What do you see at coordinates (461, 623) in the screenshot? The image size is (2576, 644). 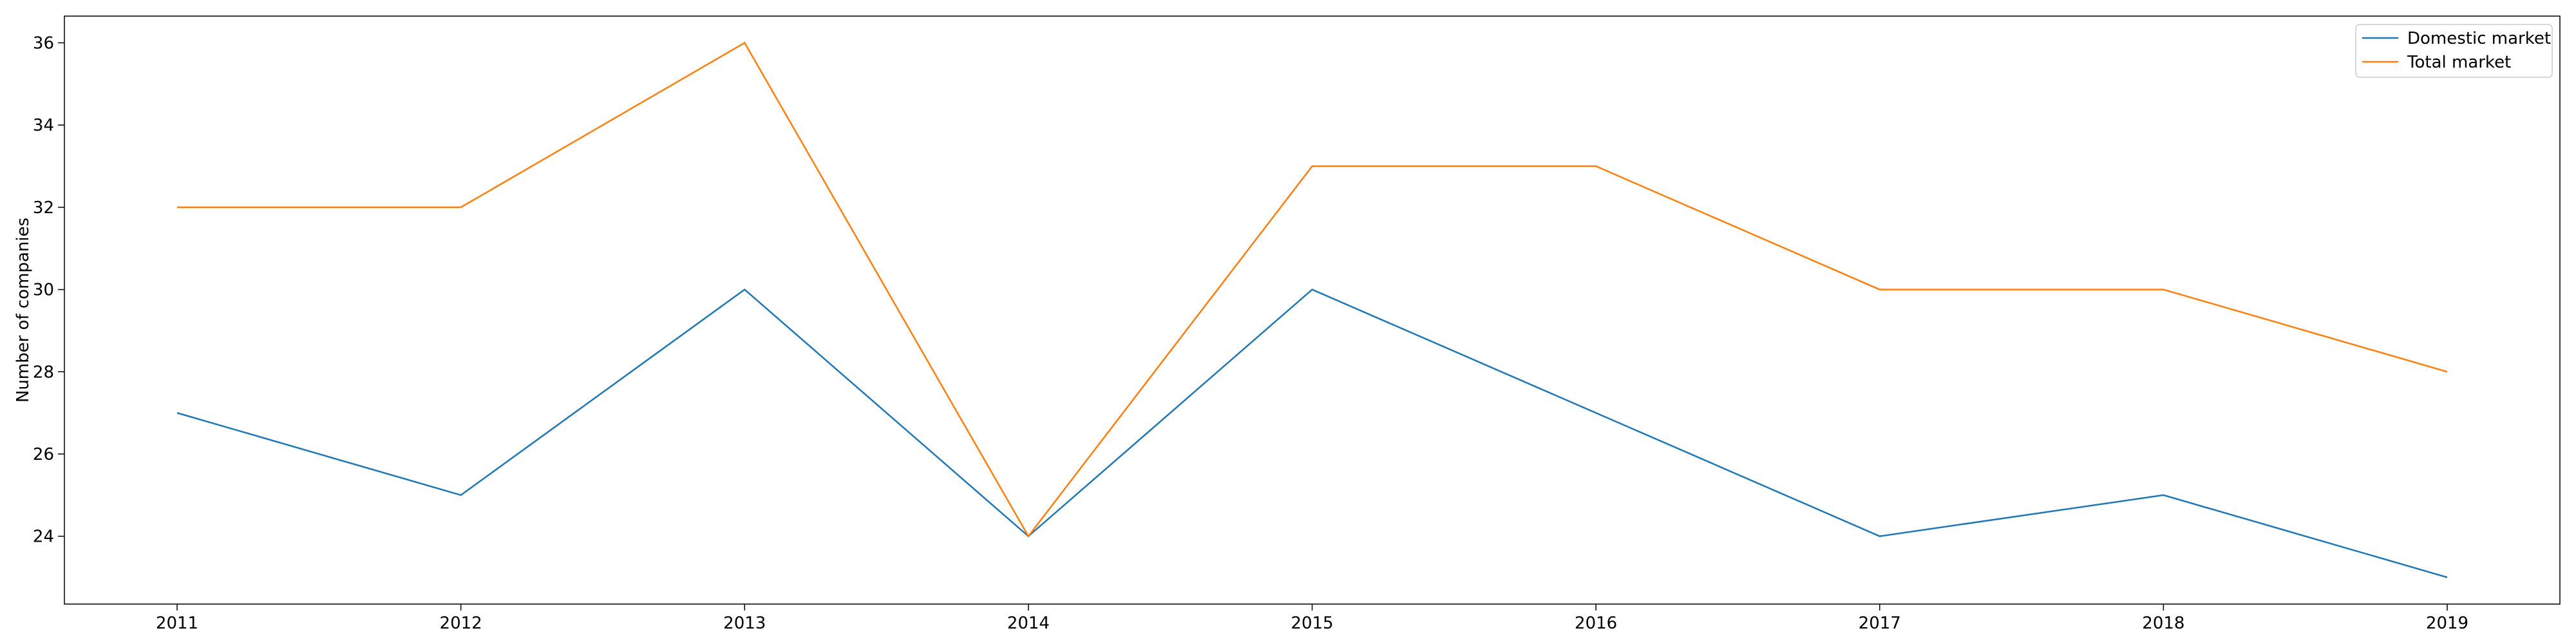 I see `x-tick-label: 2012` at bounding box center [461, 623].